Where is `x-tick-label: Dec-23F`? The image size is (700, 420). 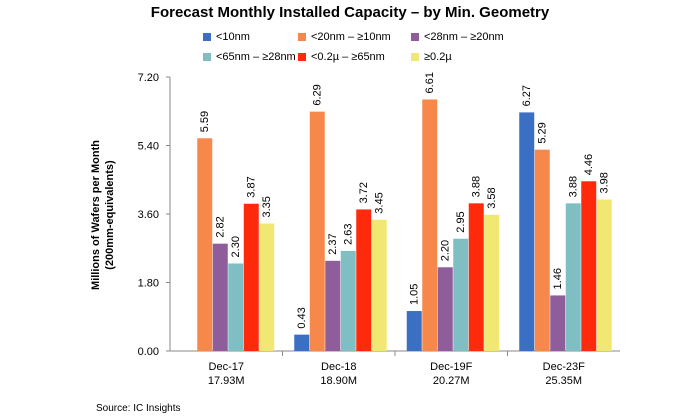
x-tick-label: Dec-23F is located at coordinates (564, 367).